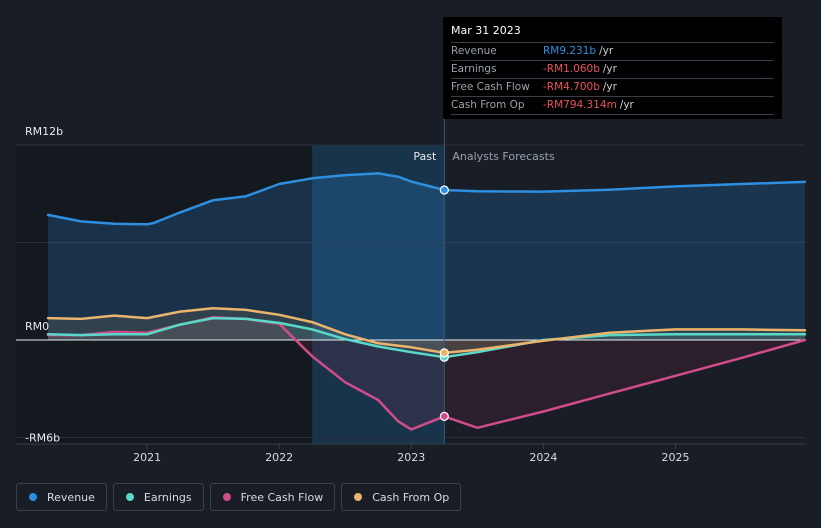 The height and width of the screenshot is (528, 821). I want to click on legend-label: Cash From Op, so click(411, 497).